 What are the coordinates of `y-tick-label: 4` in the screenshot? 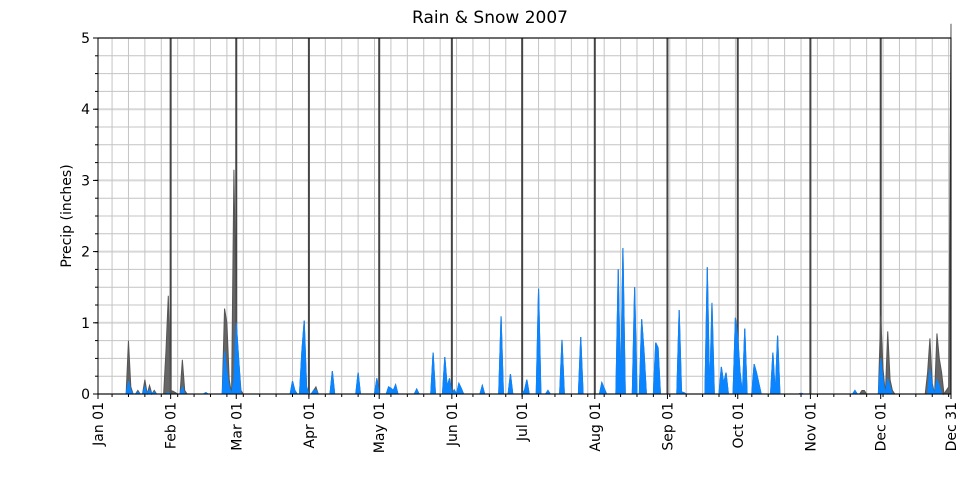 It's located at (85, 110).